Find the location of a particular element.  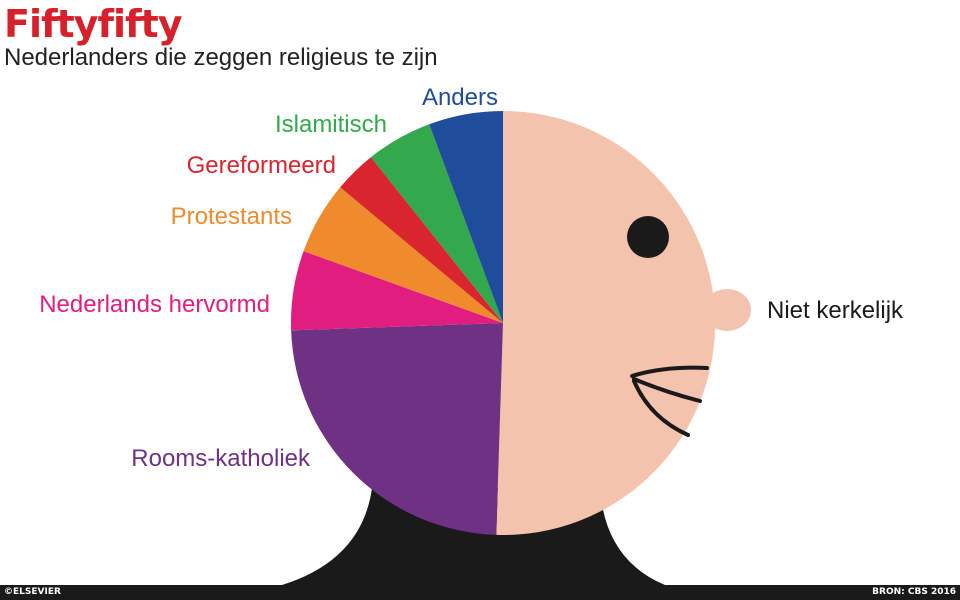

mouth-middle-line is located at coordinates (667, 390).